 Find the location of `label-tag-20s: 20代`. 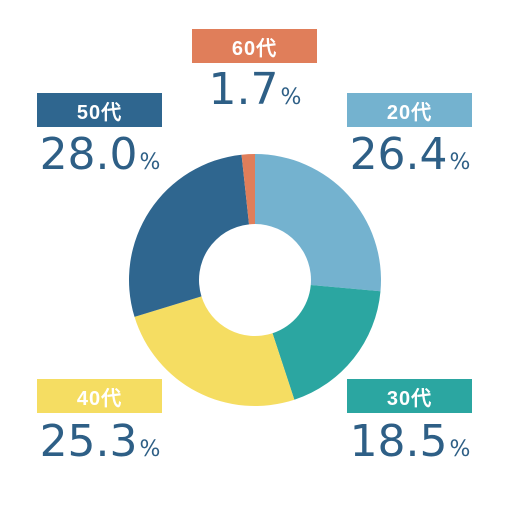

label-tag-20s: 20代 is located at coordinates (409, 110).